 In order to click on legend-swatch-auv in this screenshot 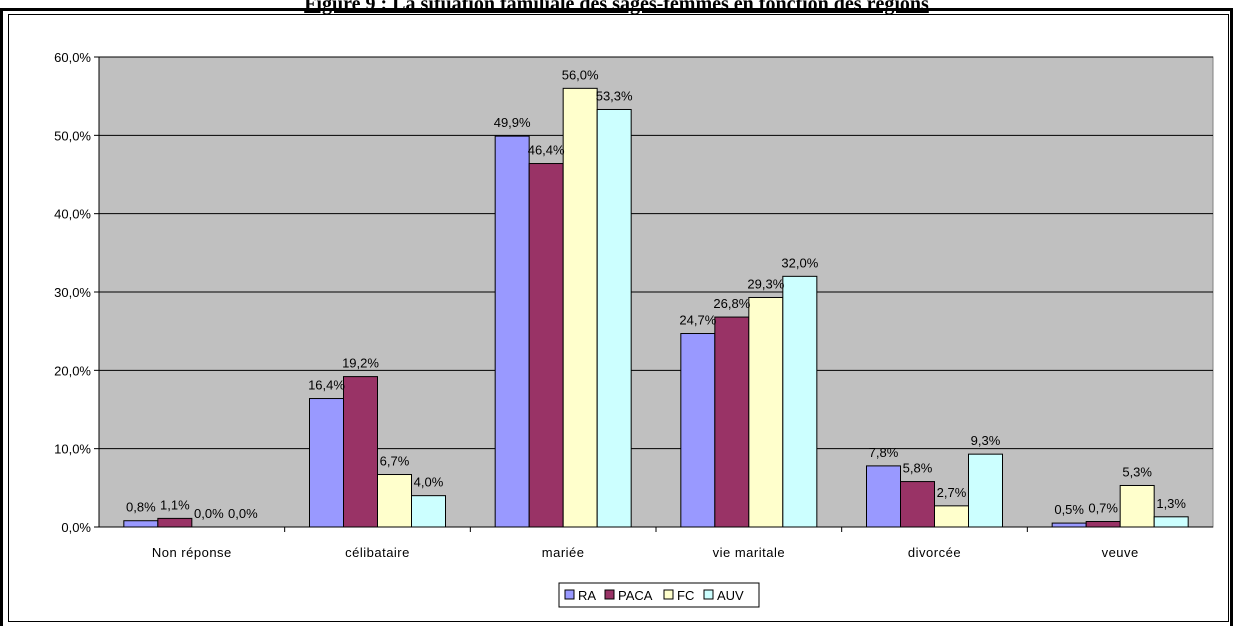, I will do `click(708, 594)`.